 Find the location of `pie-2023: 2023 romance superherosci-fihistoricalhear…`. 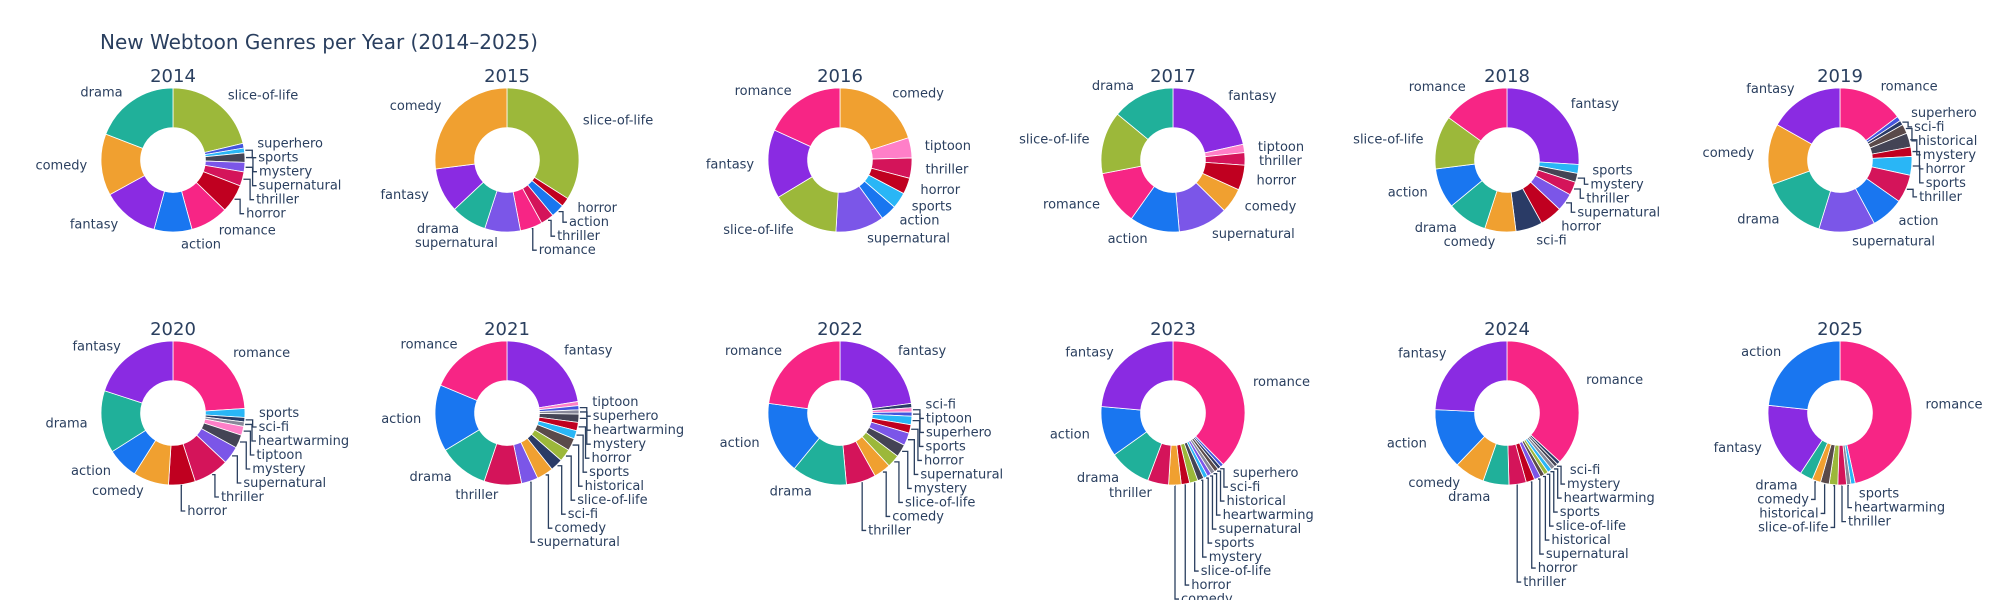

pie-2023: 2023 romance superherosci-fihistoricalhear… is located at coordinates (1182, 459).